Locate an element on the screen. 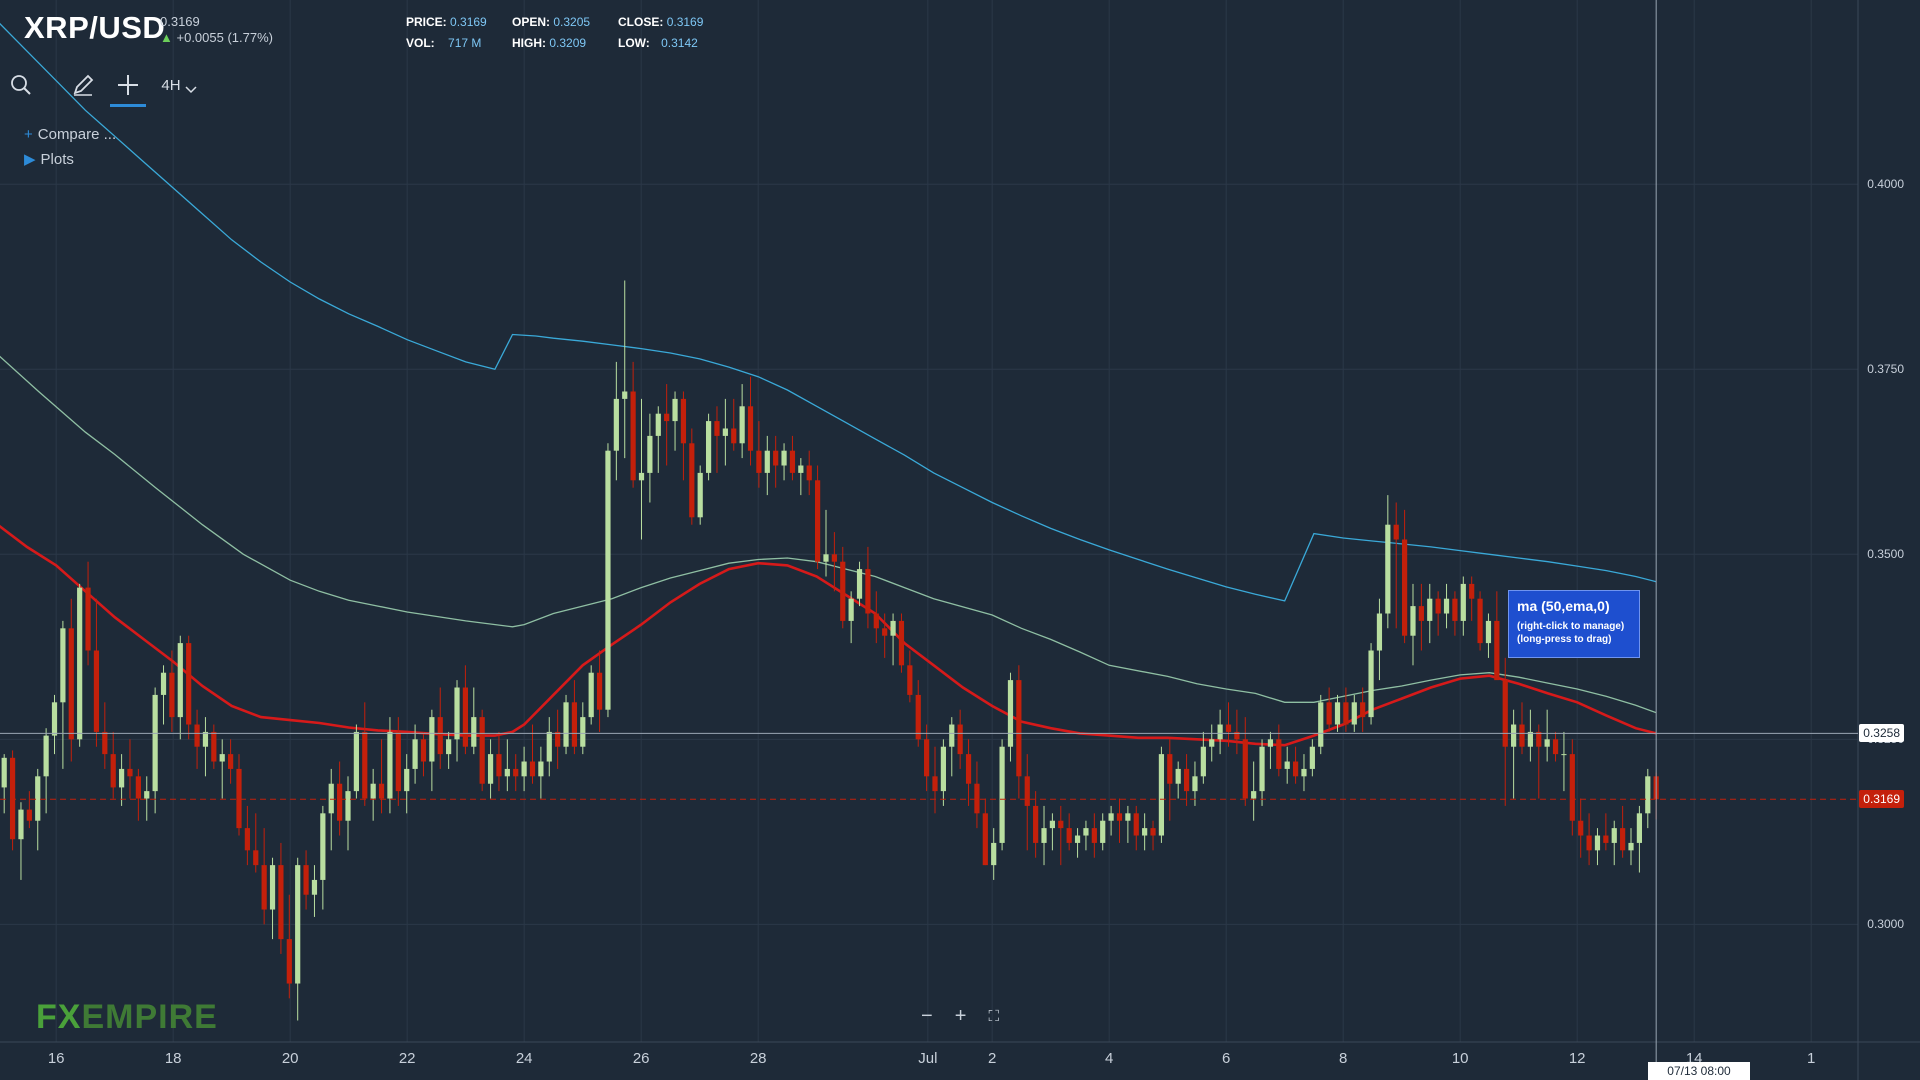 This screenshot has width=1920, height=1080. last-price-tag: 0.3169 is located at coordinates (1881, 799).